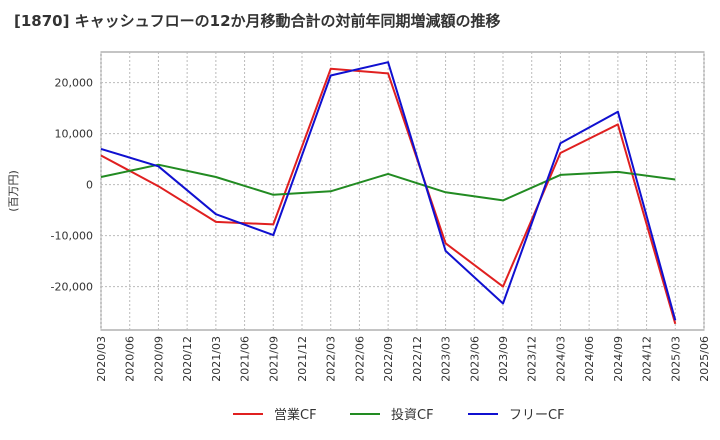  Describe the element at coordinates (295, 415) in the screenshot. I see `legend-label: 営業CF` at that location.